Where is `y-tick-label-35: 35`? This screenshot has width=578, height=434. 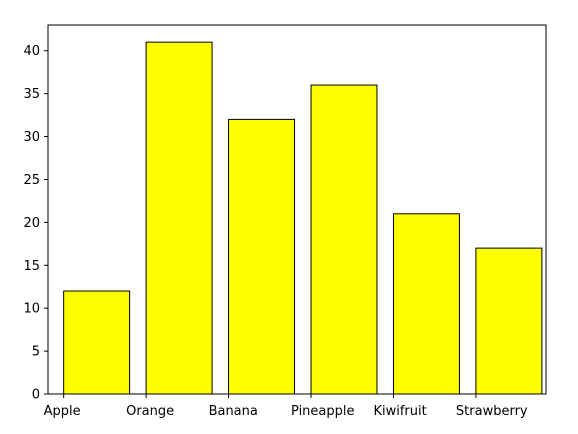 y-tick-label-35: 35 is located at coordinates (31, 94).